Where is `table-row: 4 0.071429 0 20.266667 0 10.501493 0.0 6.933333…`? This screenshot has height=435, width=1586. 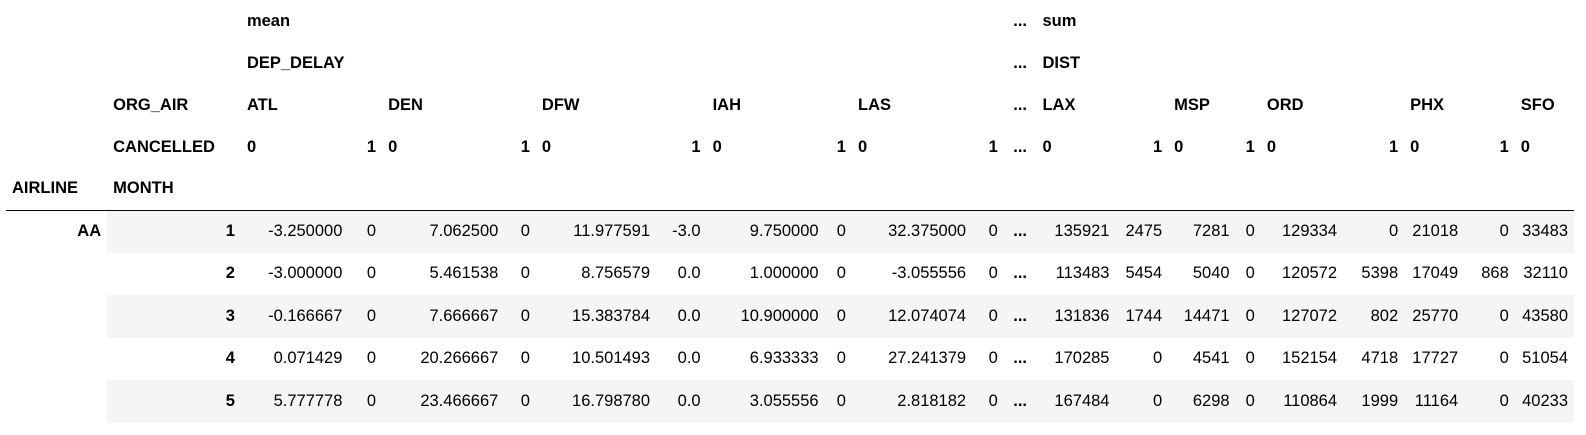 table-row: 4 0.071429 0 20.266667 0 10.501493 0.0 6.933333… is located at coordinates (790, 359).